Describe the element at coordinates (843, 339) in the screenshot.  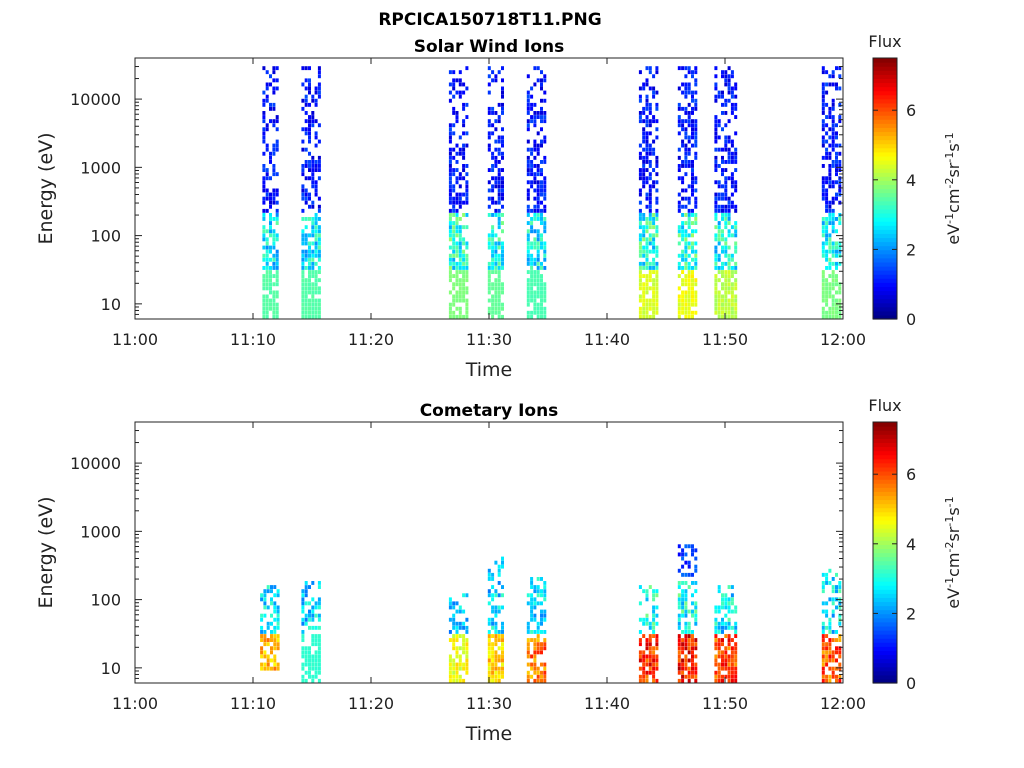
I see `x-tick-label: 12:00` at that location.